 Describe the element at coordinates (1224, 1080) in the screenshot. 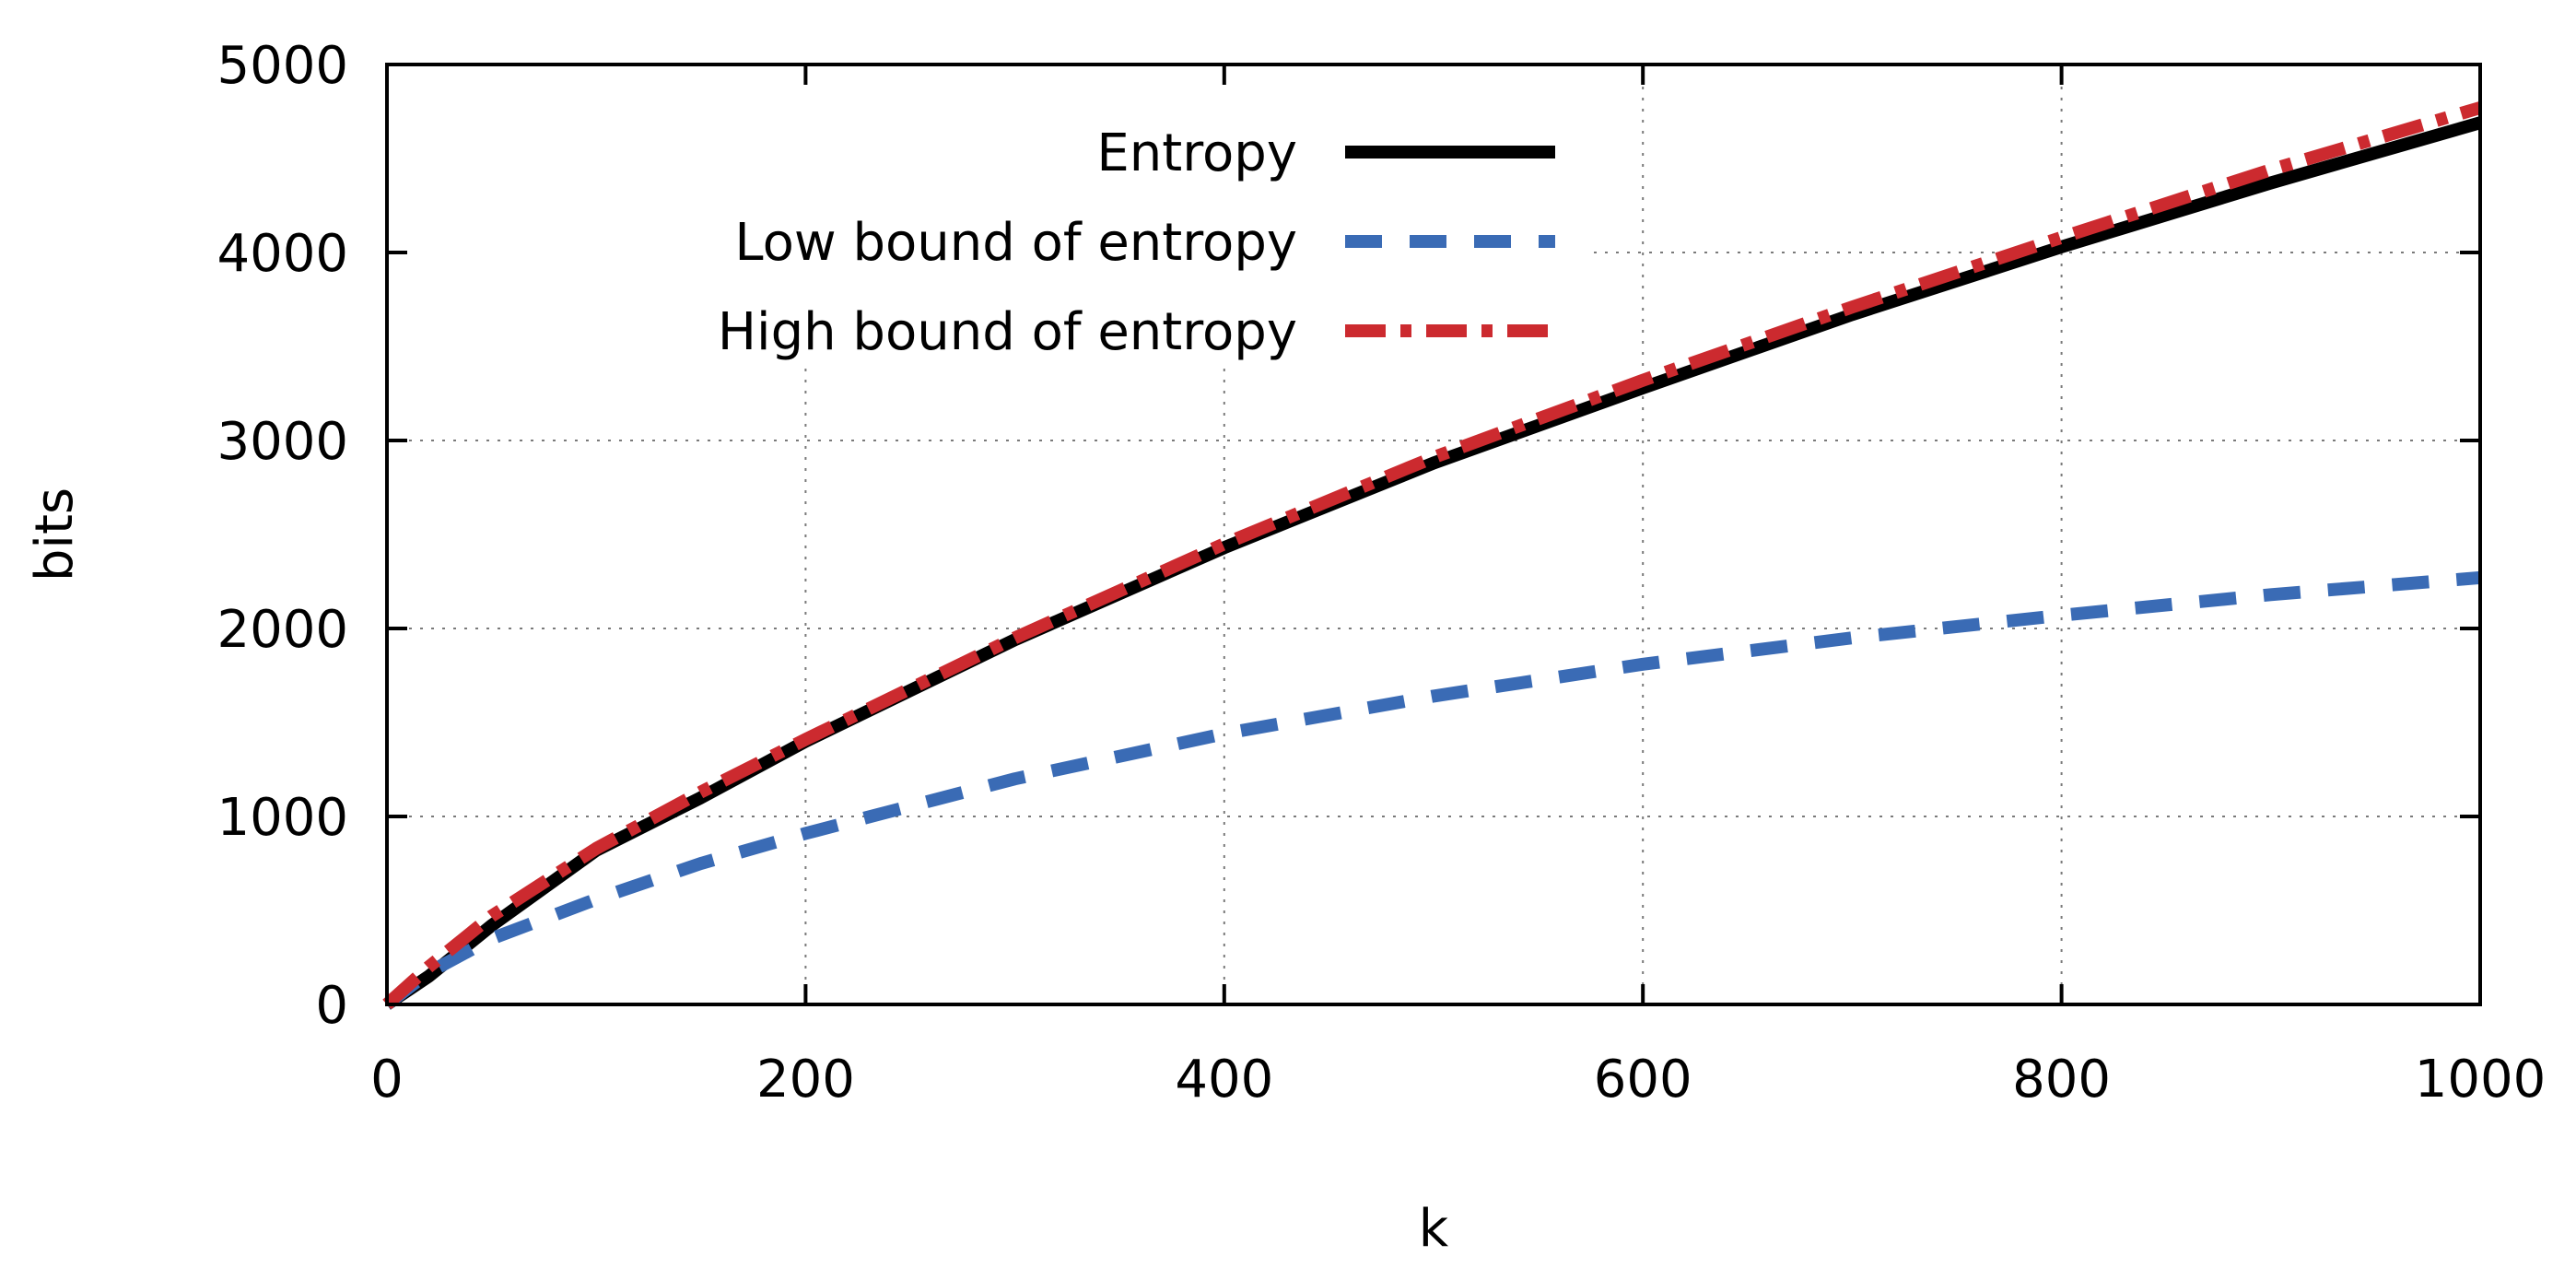

I see `x-tick-label: 400` at that location.